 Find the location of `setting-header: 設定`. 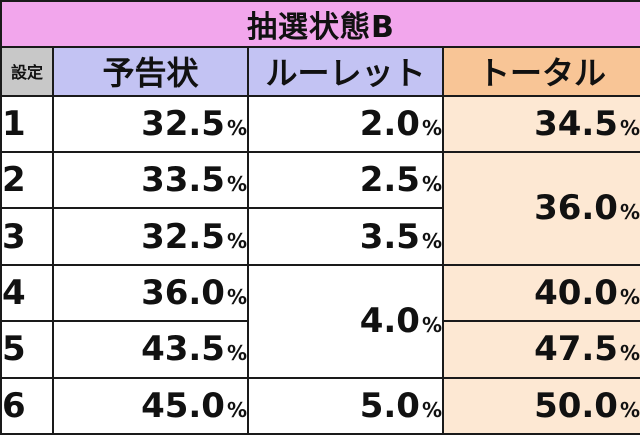

setting-header: 設定 is located at coordinates (27, 71).